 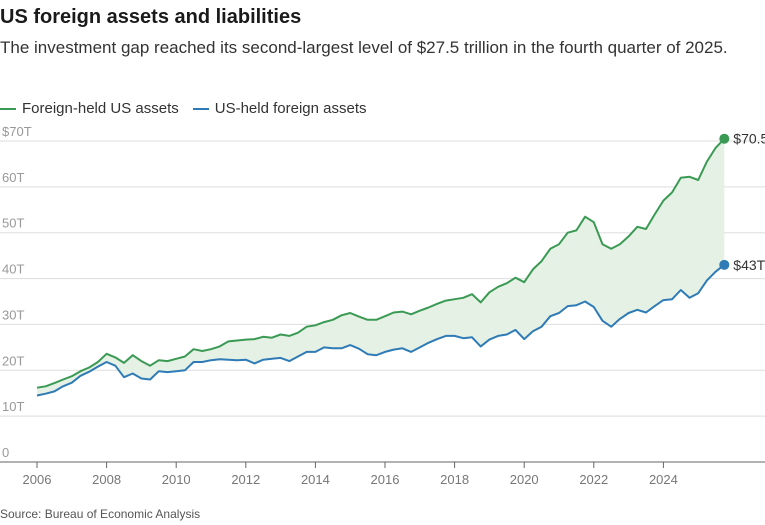 I want to click on page-title: US foreign assets and liabilities, so click(x=151, y=17).